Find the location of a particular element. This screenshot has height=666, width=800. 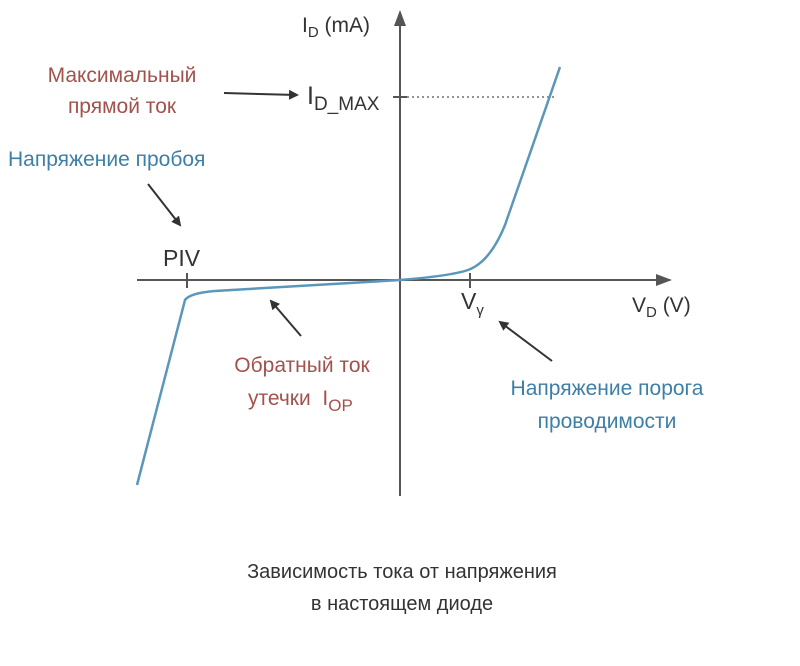

leakage-note: Обратный ток is located at coordinates (302, 365).